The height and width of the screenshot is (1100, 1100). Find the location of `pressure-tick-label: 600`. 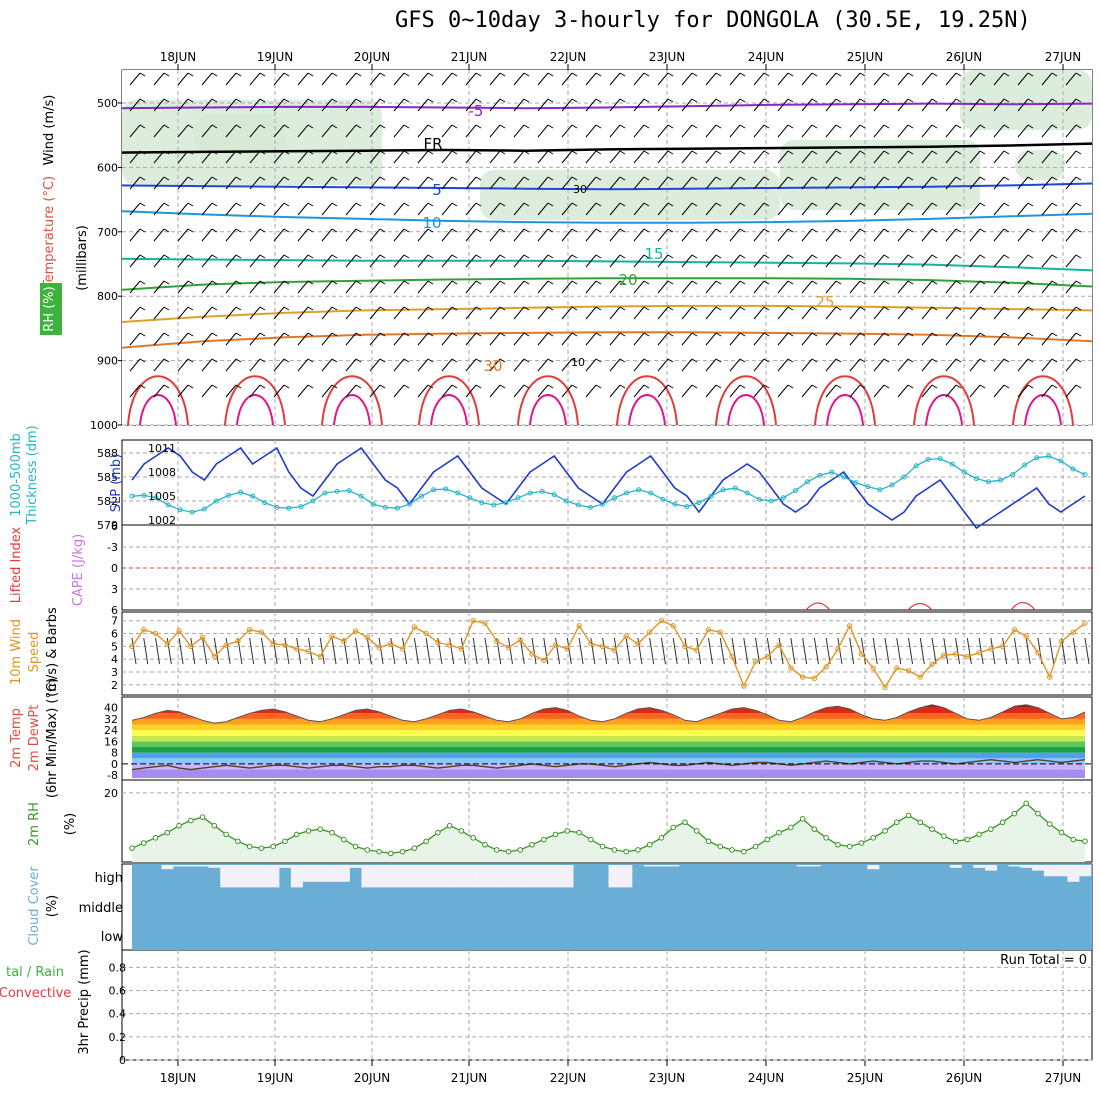

pressure-tick-label: 600 is located at coordinates (107, 167).